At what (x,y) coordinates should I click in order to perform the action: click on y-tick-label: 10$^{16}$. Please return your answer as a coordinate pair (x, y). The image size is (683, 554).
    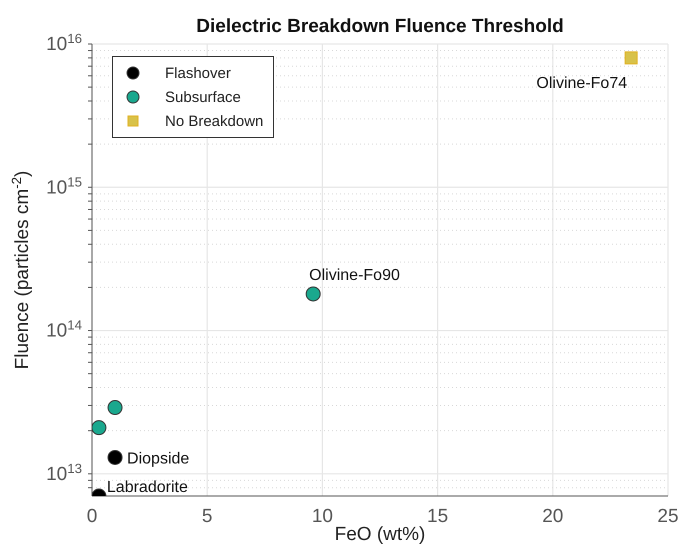
    Looking at the image, I should click on (64, 42).